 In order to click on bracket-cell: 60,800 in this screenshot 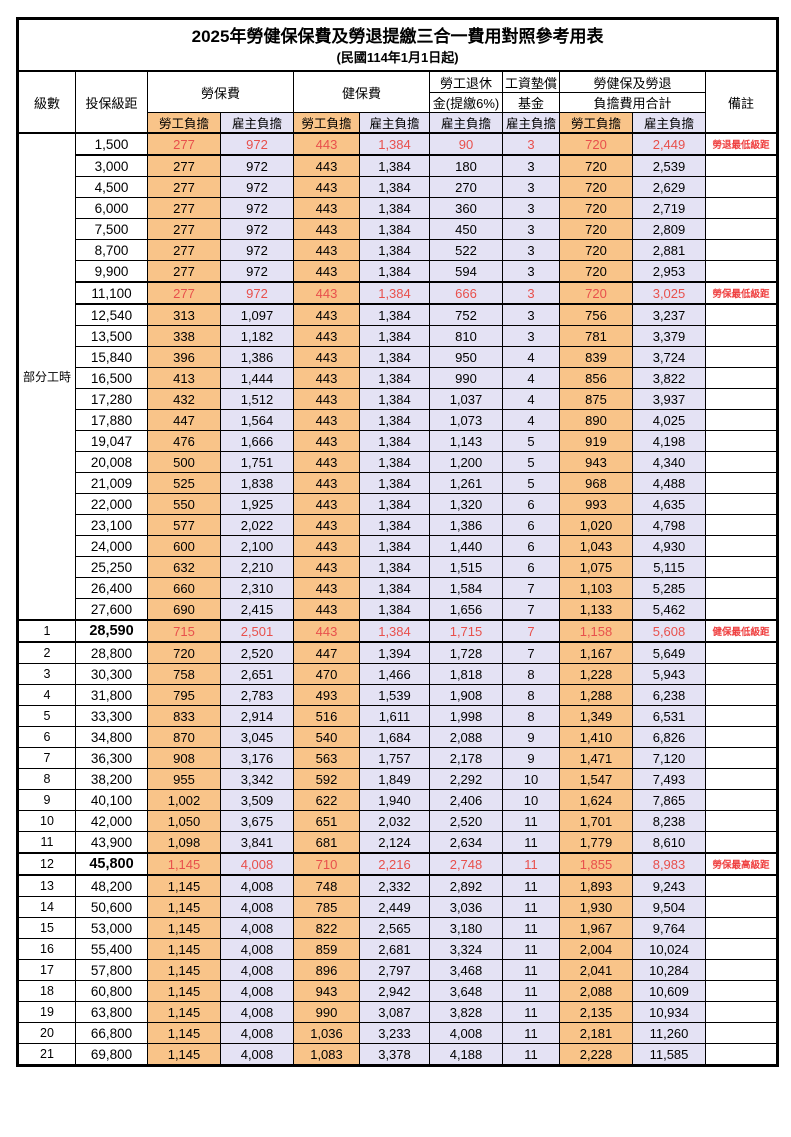, I will do `click(111, 991)`.